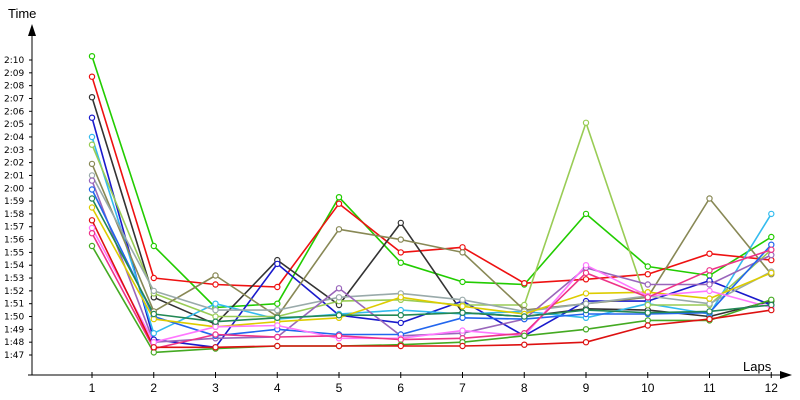 The width and height of the screenshot is (800, 400). Describe the element at coordinates (400, 388) in the screenshot. I see `x-tick-label: 6` at that location.